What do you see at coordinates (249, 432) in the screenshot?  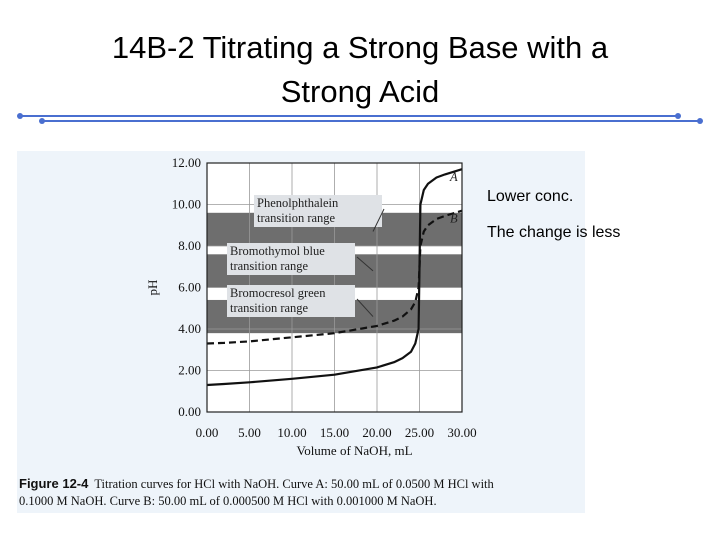 I see `x-tick-label: 5.00` at bounding box center [249, 432].